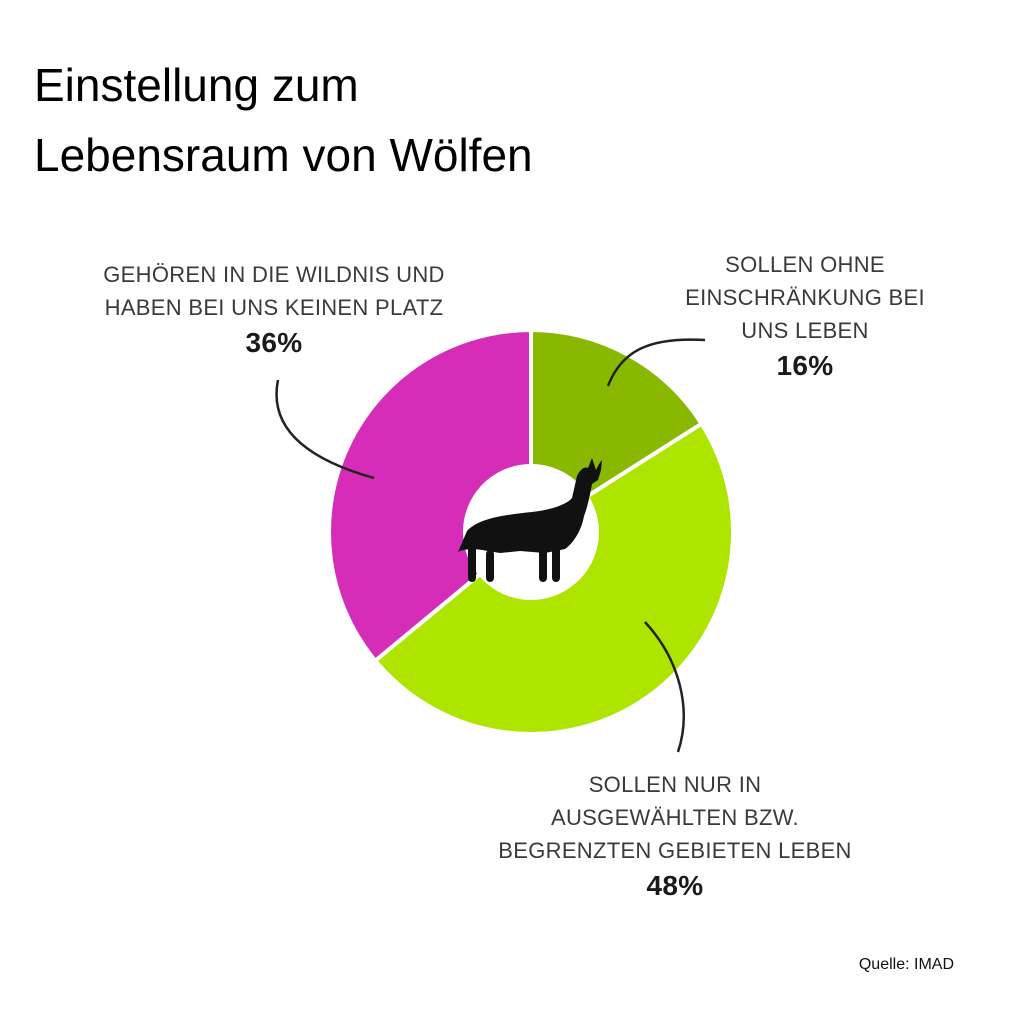 The height and width of the screenshot is (1024, 1024). I want to click on slice-value-label: 16%, so click(805, 365).